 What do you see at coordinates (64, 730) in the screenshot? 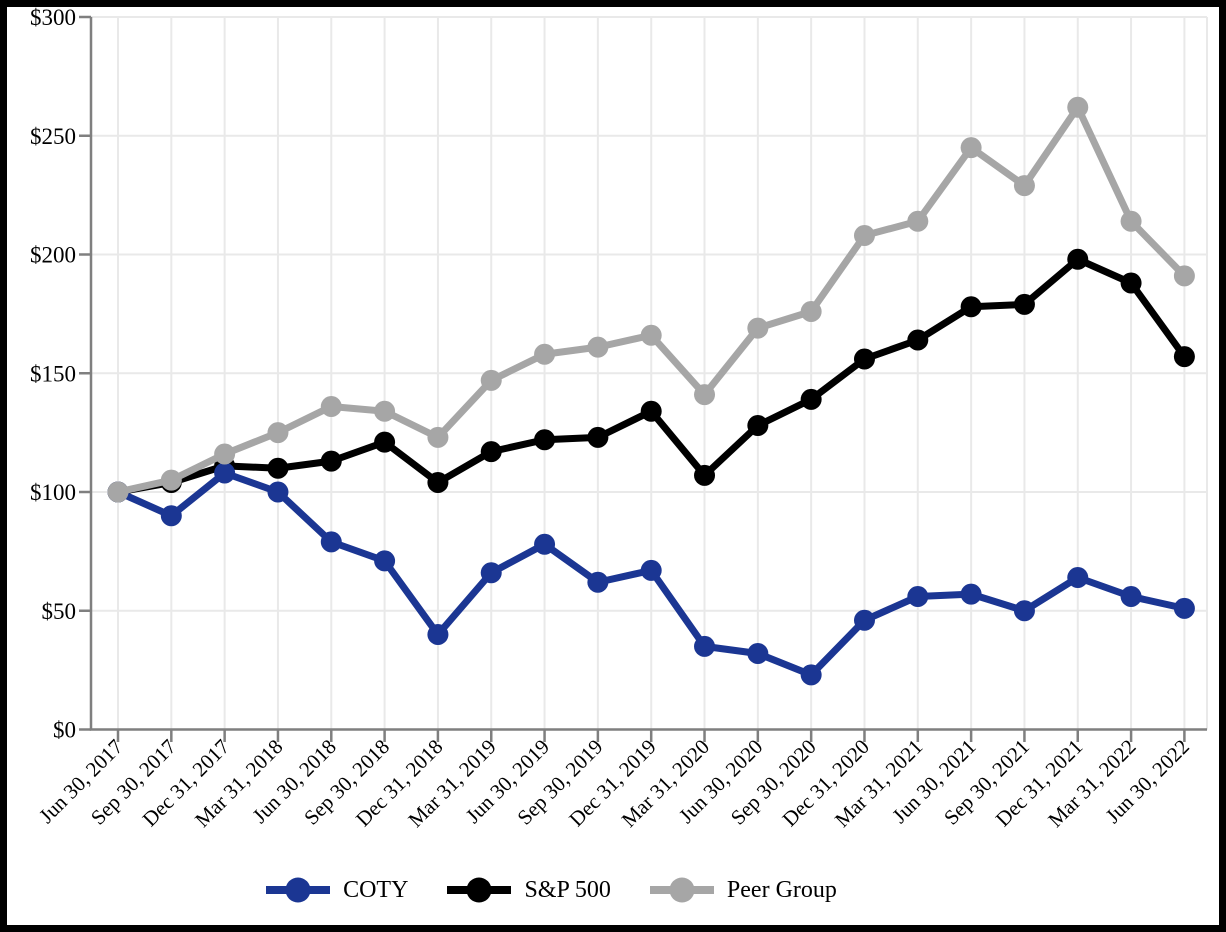
I see `y-tick-label: $0` at bounding box center [64, 730].